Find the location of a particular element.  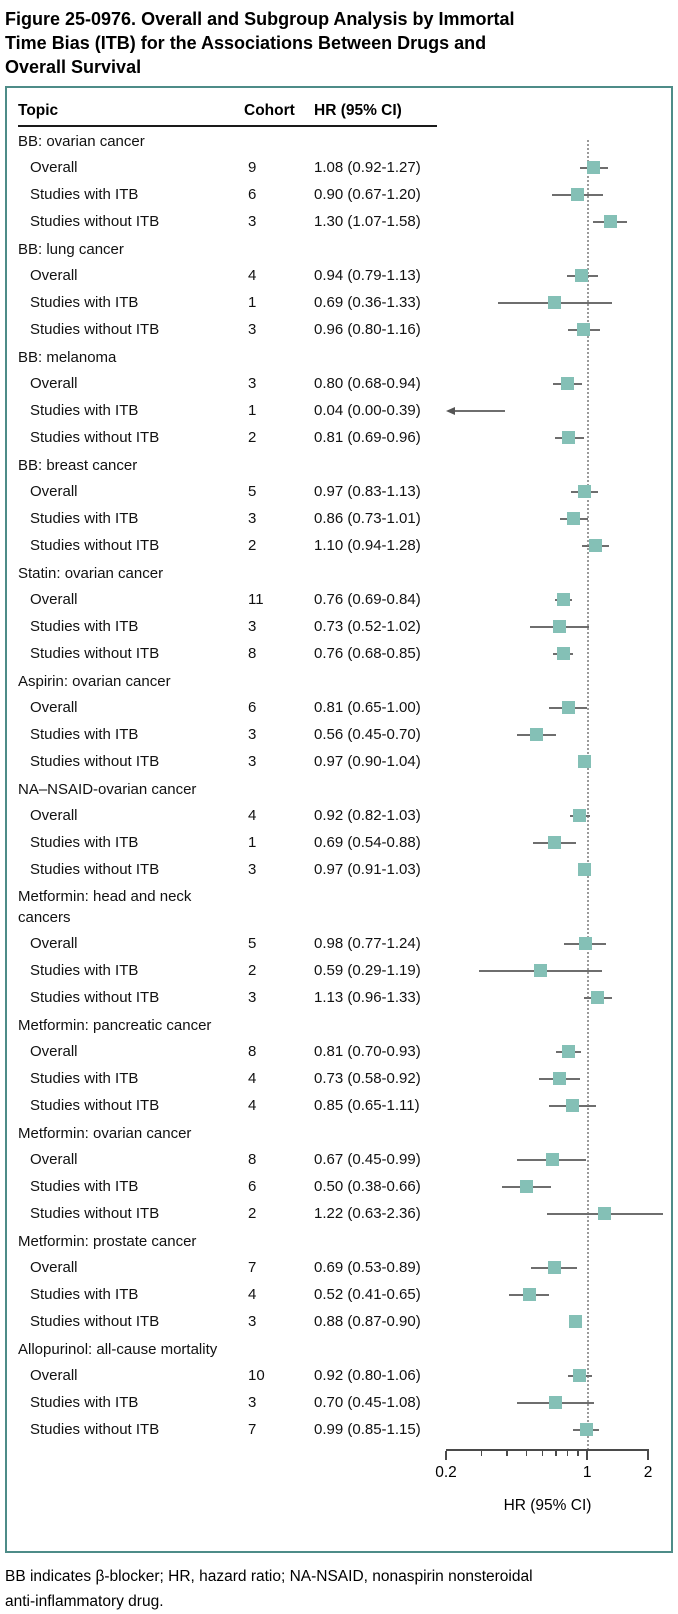

hr-ci-value: 0.73 (0.58-0.92) is located at coordinates (367, 1078).